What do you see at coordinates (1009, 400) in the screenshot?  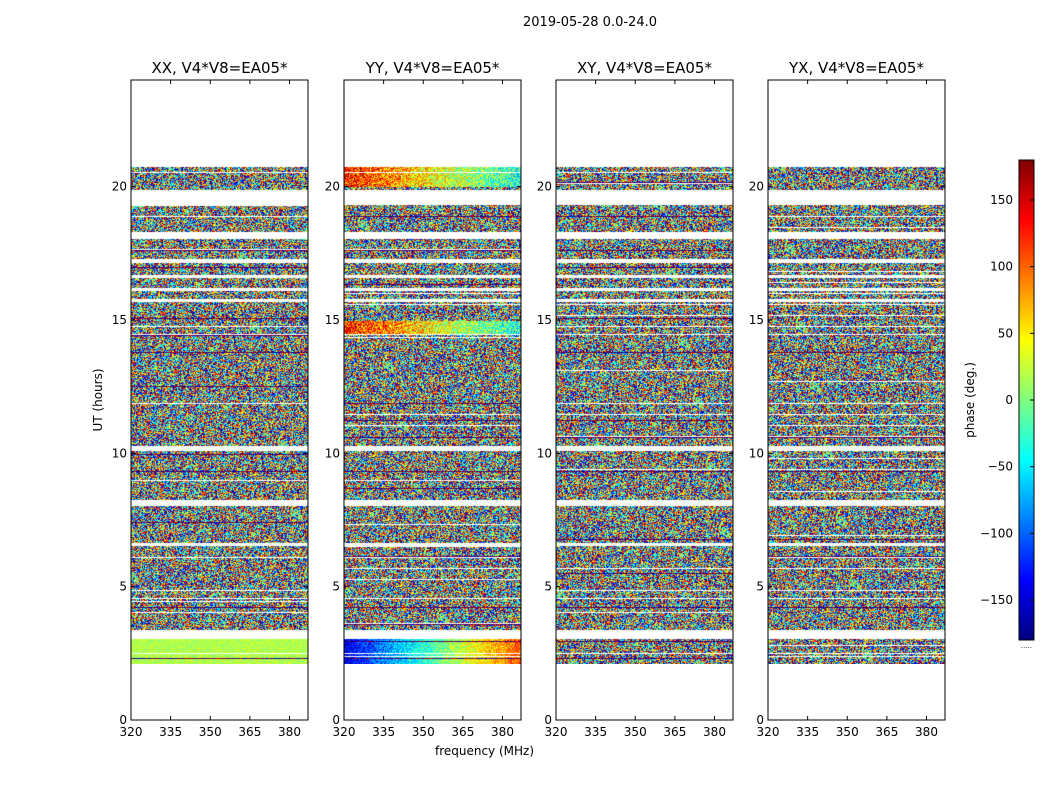 I see `colorbar-tick-label: 0` at bounding box center [1009, 400].